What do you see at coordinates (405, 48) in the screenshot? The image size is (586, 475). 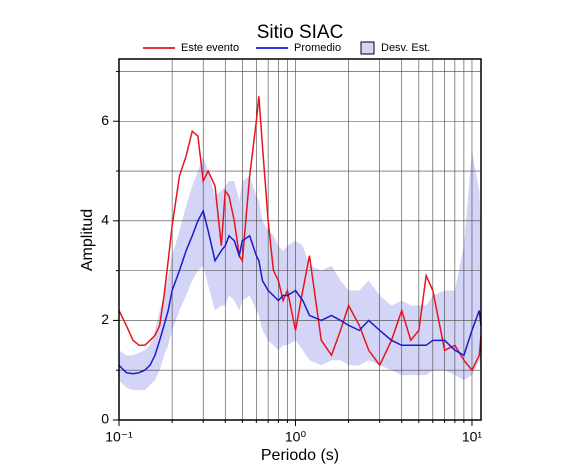 I see `legend-label: Desv. Est.` at bounding box center [405, 48].